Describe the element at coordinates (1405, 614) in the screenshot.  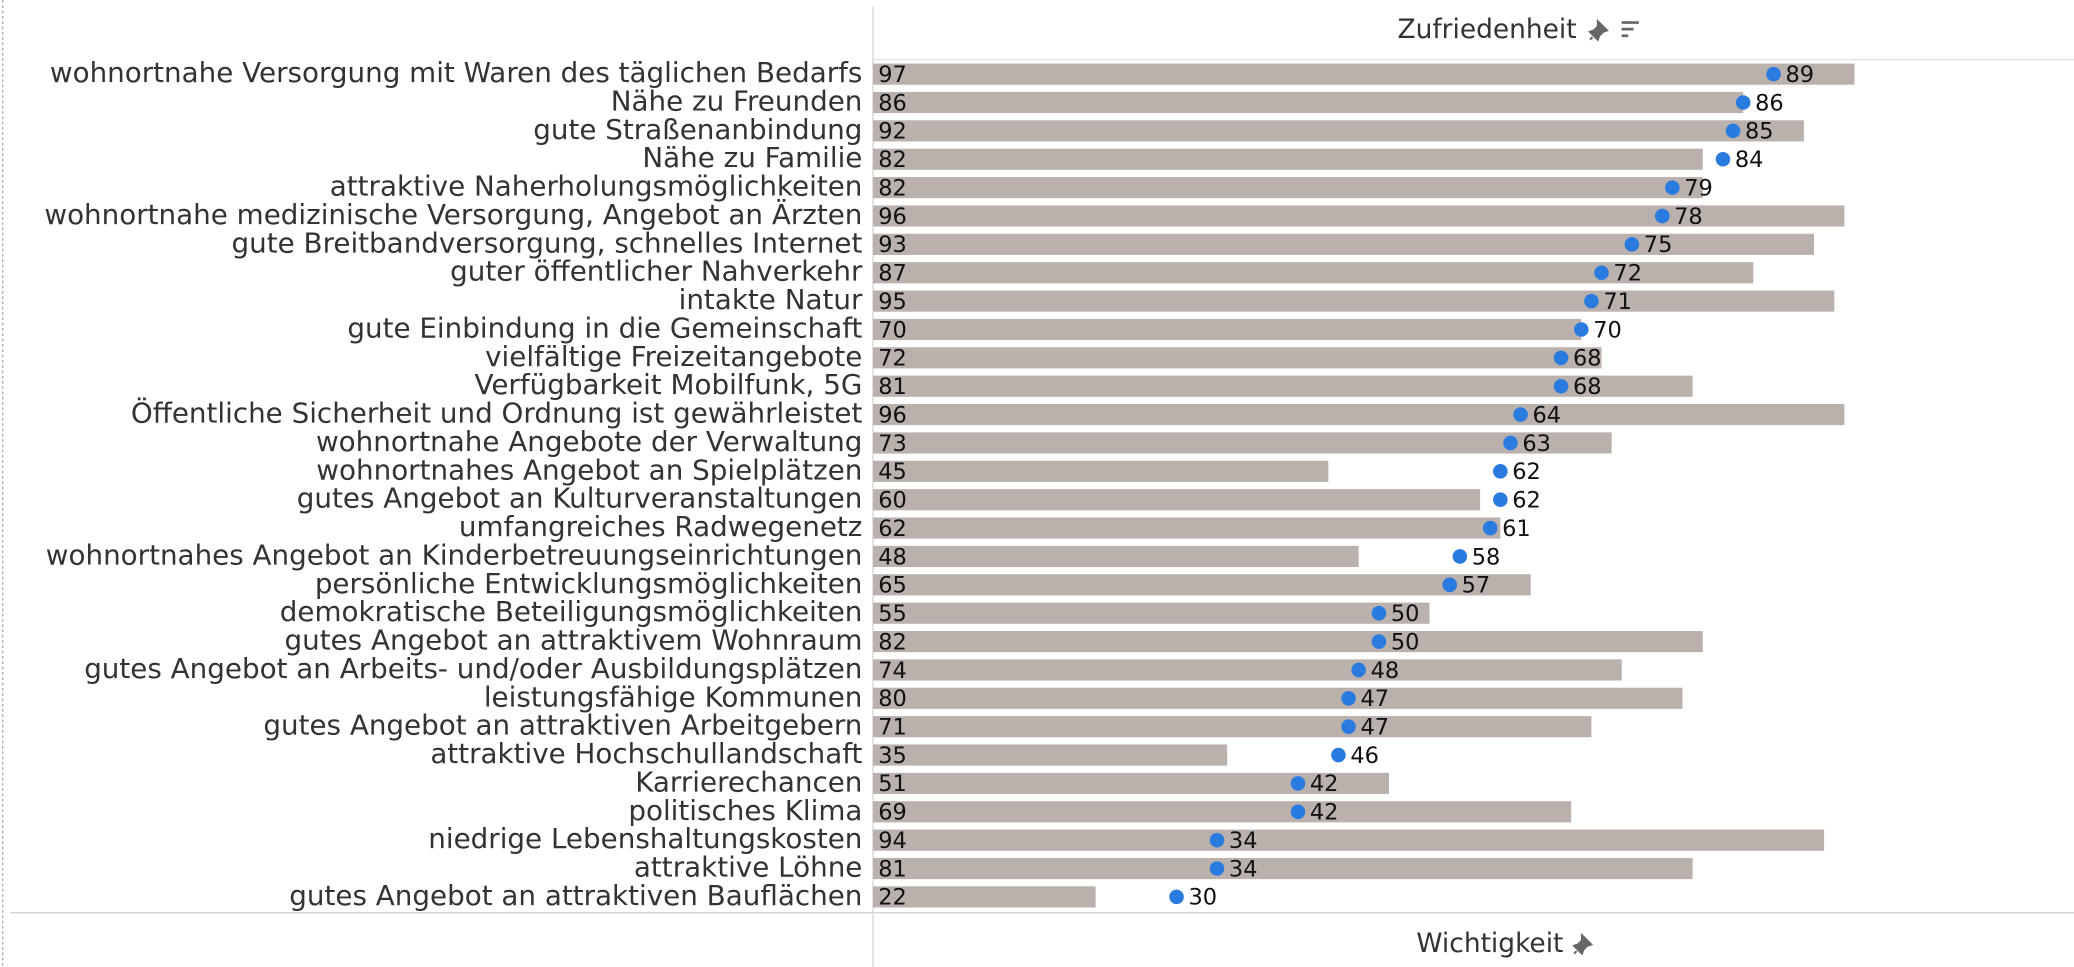
I see `dot-label: 50` at that location.